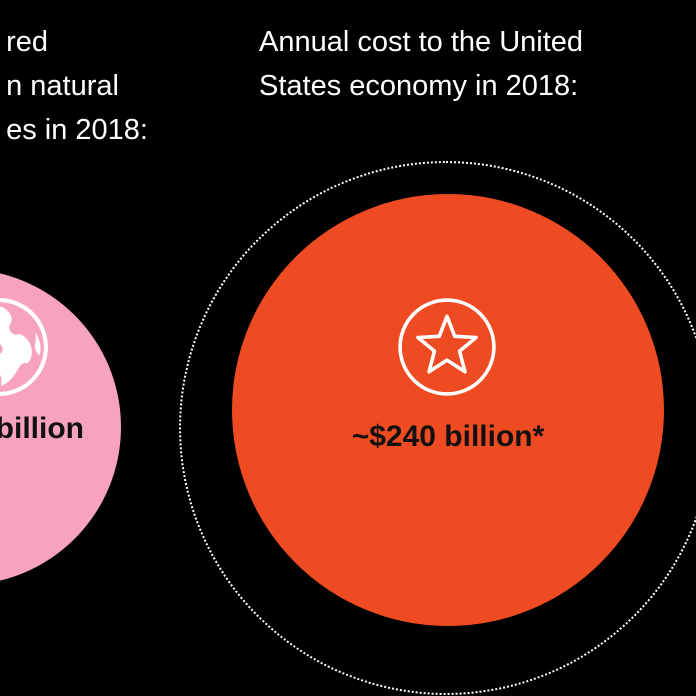 The image size is (696, 696). Describe the element at coordinates (419, 86) in the screenshot. I see `right-caption-line-2: States economy in 2018:` at that location.